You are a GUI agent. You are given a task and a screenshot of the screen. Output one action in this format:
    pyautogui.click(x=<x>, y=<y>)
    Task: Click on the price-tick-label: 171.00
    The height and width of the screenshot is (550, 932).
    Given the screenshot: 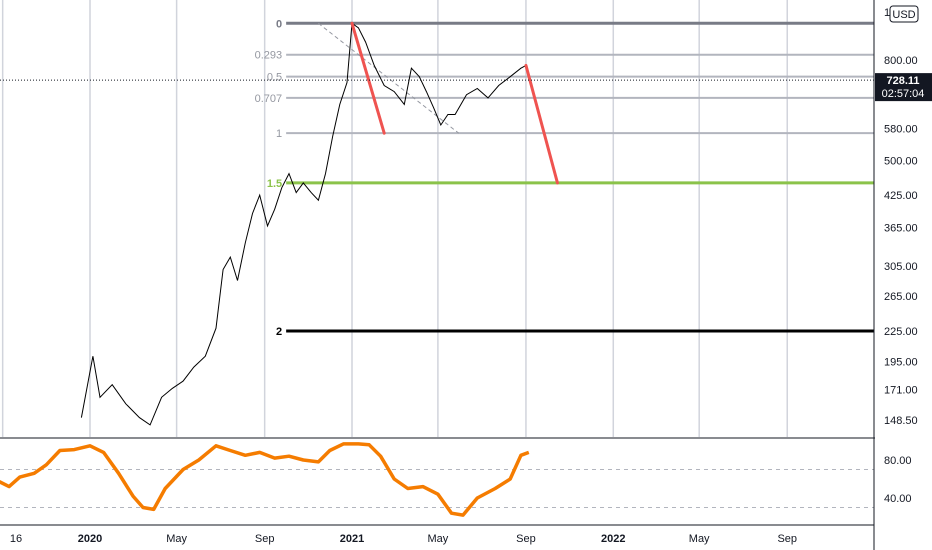 What is the action you would take?
    pyautogui.click(x=901, y=391)
    